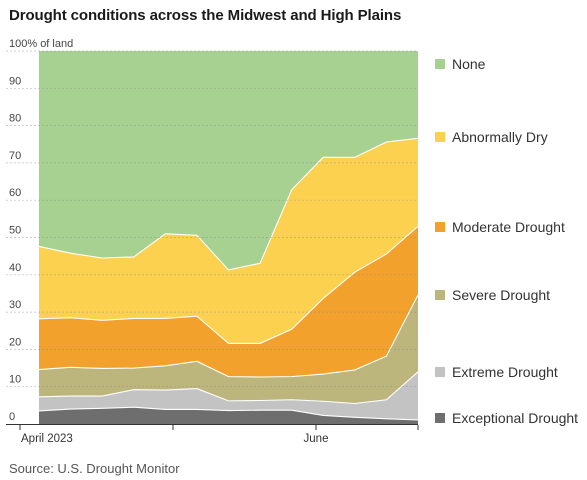 The width and height of the screenshot is (587, 480). What do you see at coordinates (12, 417) in the screenshot?
I see `y-tick-label: 0` at bounding box center [12, 417].